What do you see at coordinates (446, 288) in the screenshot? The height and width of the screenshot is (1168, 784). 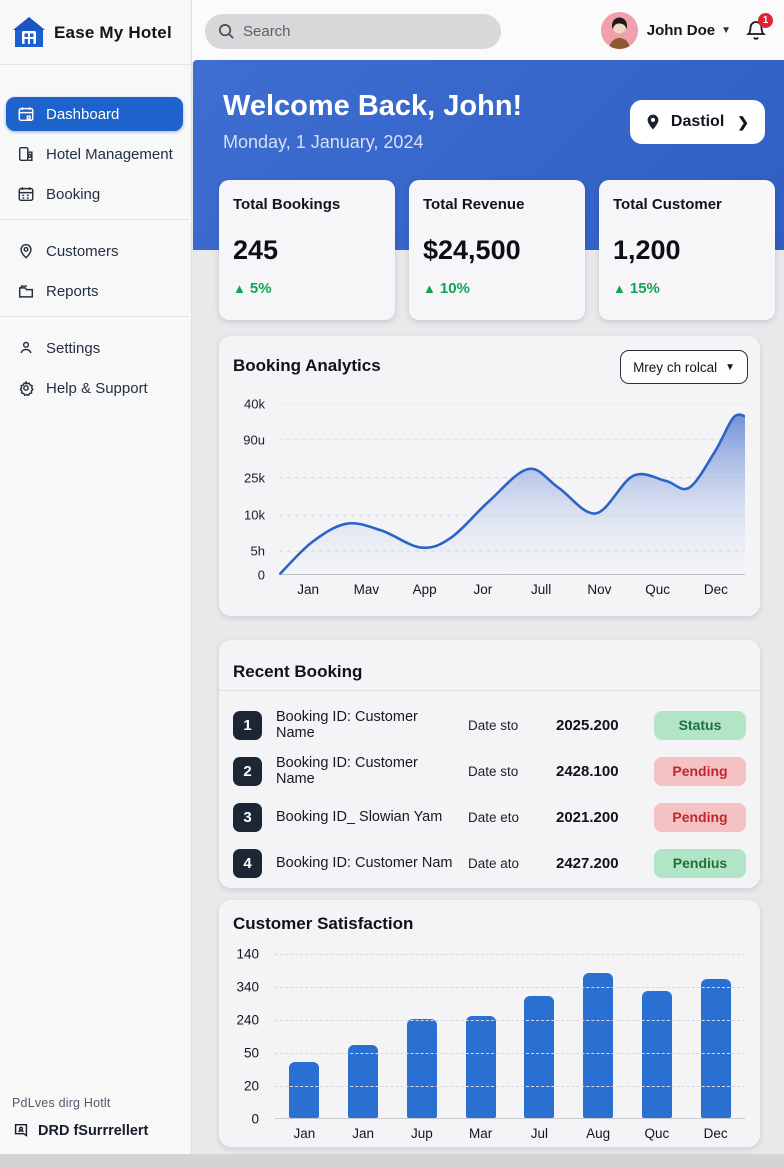 I see `stat-delta: ▲ 10%` at bounding box center [446, 288].